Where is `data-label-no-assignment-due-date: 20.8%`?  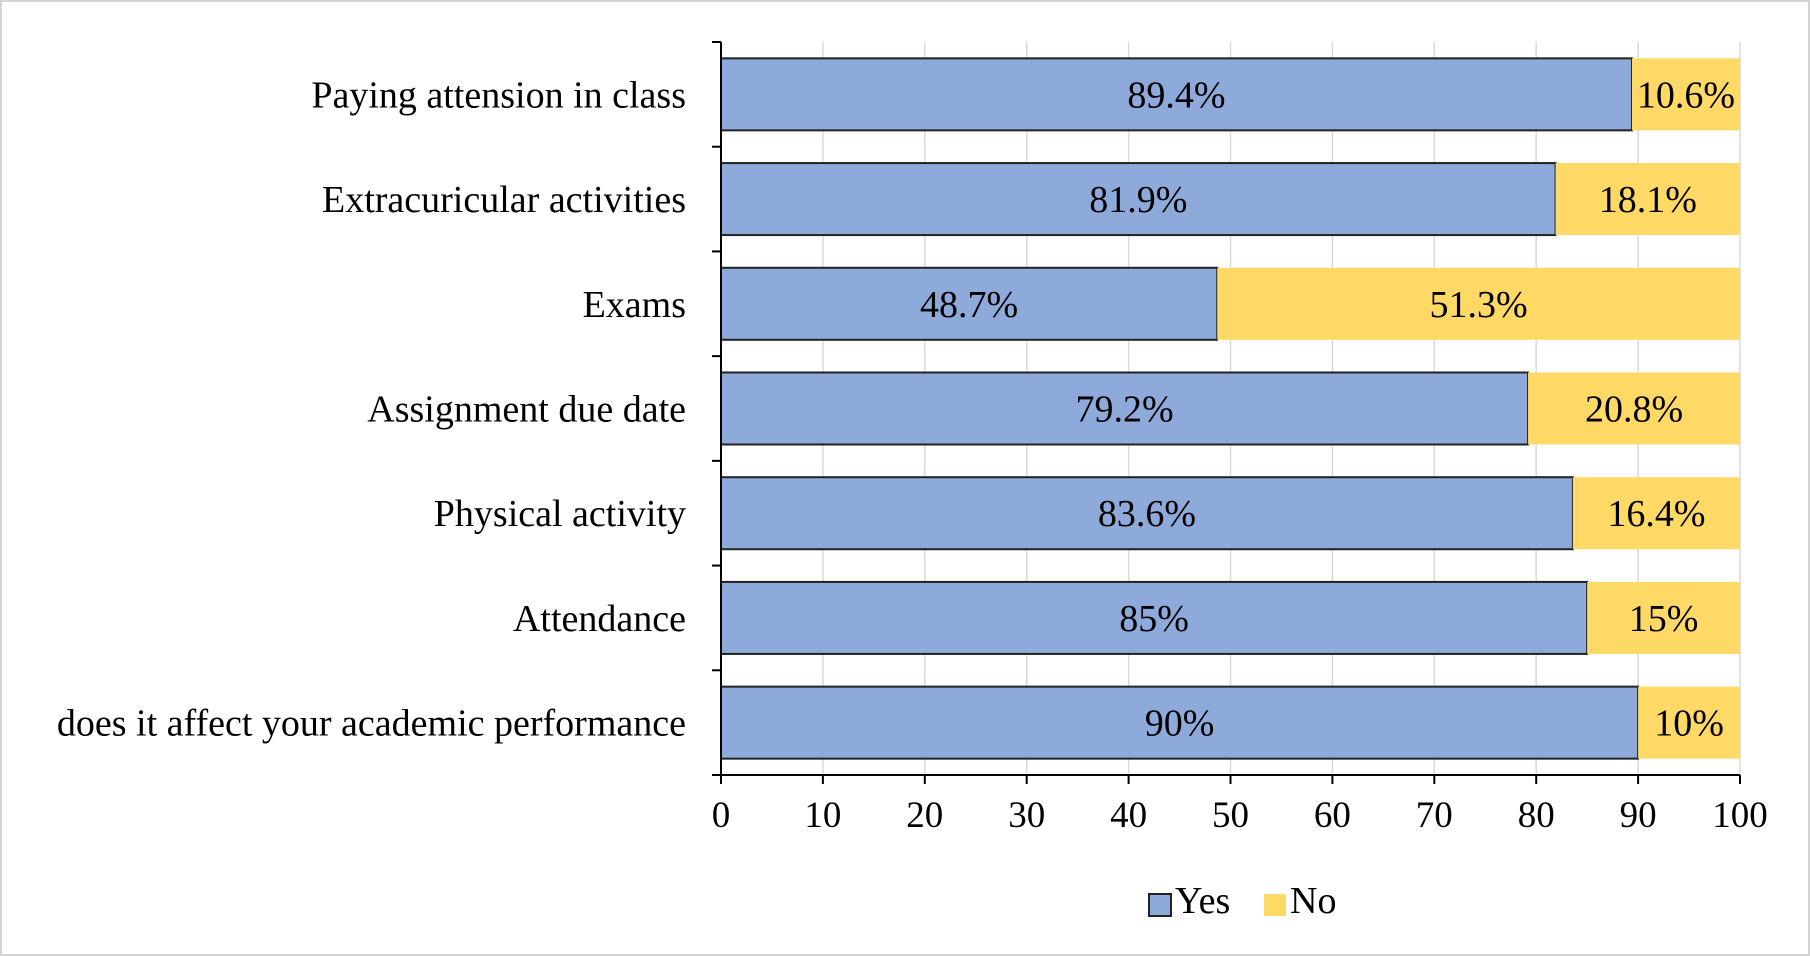 data-label-no-assignment-due-date: 20.8% is located at coordinates (1634, 410).